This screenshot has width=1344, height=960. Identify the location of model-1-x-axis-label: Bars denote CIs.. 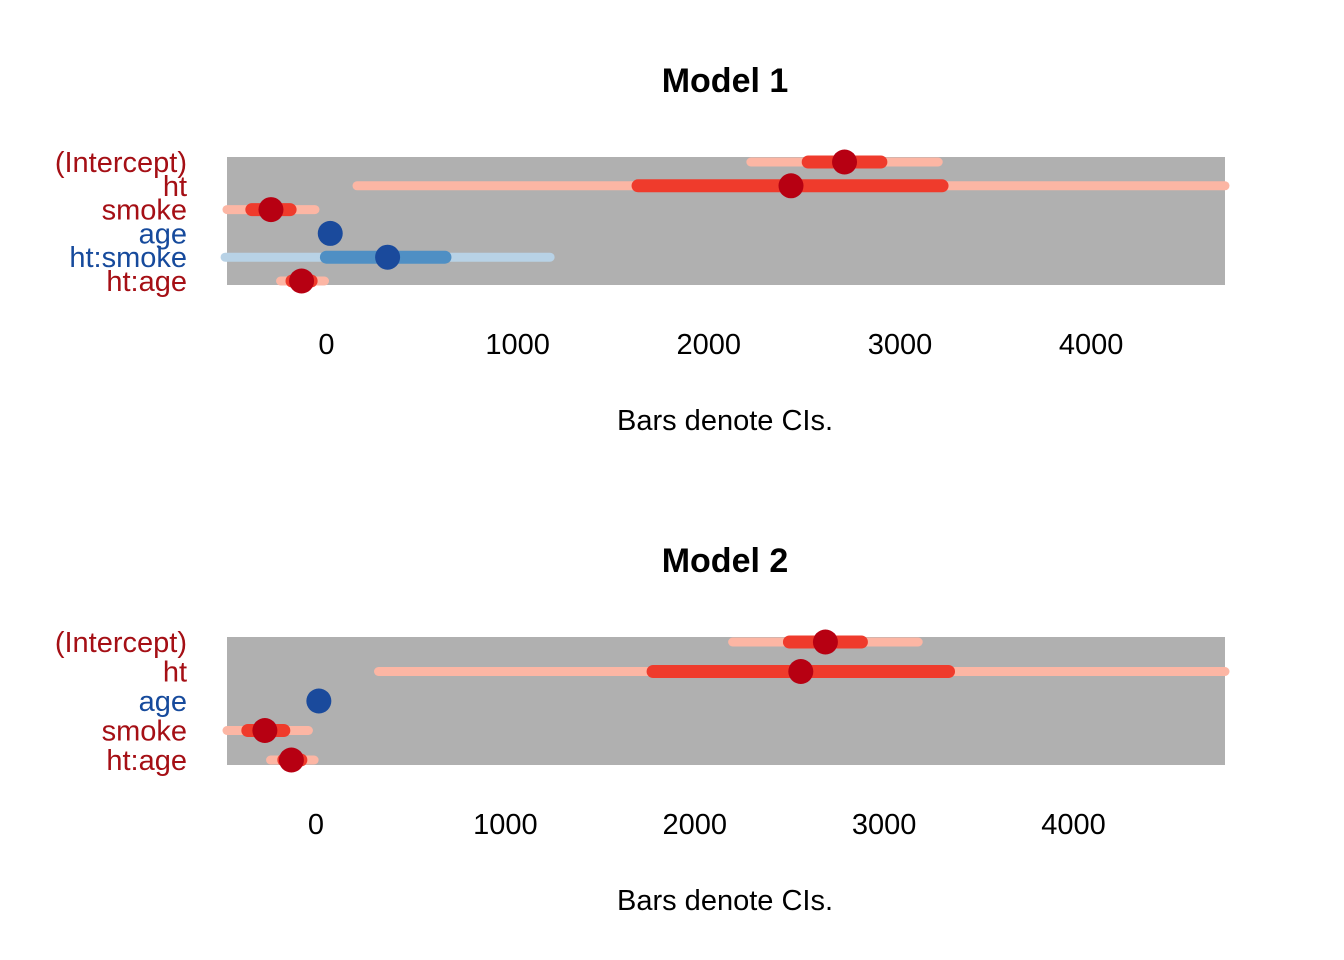
(725, 421).